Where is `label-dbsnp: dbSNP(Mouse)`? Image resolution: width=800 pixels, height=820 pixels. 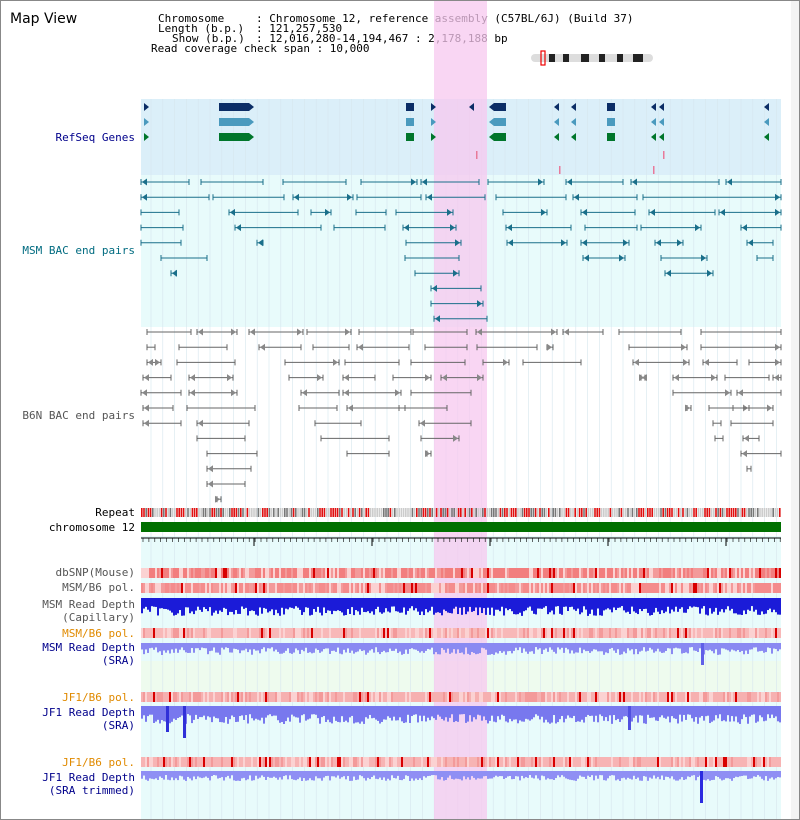 label-dbsnp: dbSNP(Mouse) is located at coordinates (95, 572).